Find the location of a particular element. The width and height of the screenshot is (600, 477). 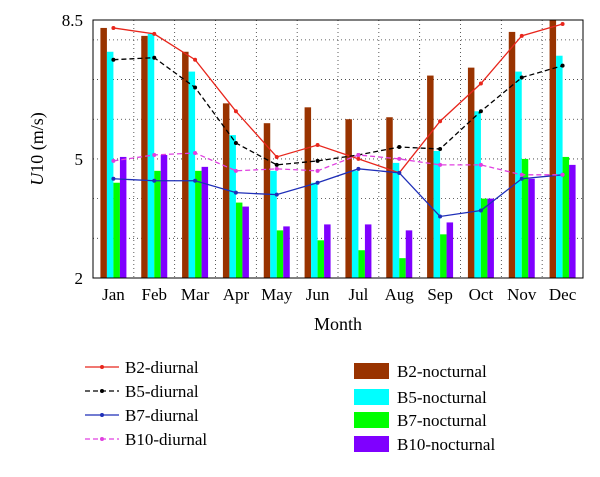

legend-marker-b5-diurnal is located at coordinates (102, 391).